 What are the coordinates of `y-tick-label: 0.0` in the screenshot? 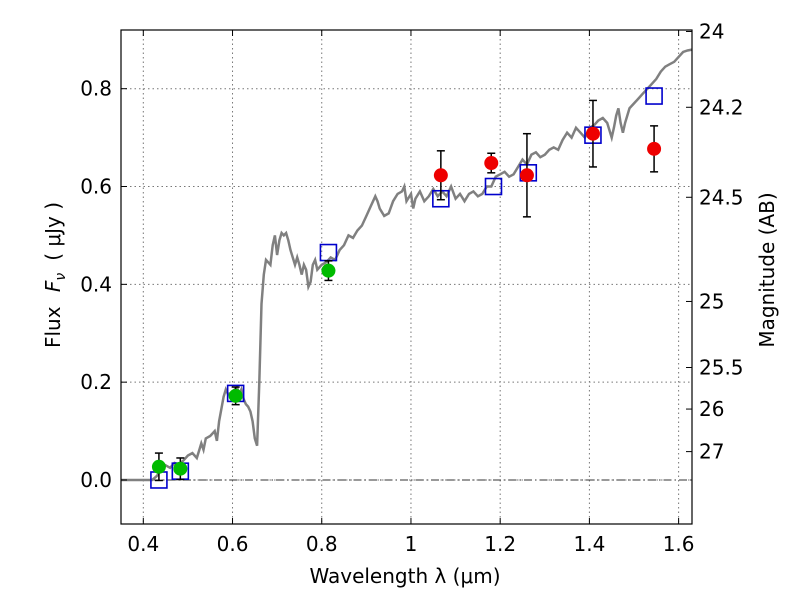 It's located at (96, 480).